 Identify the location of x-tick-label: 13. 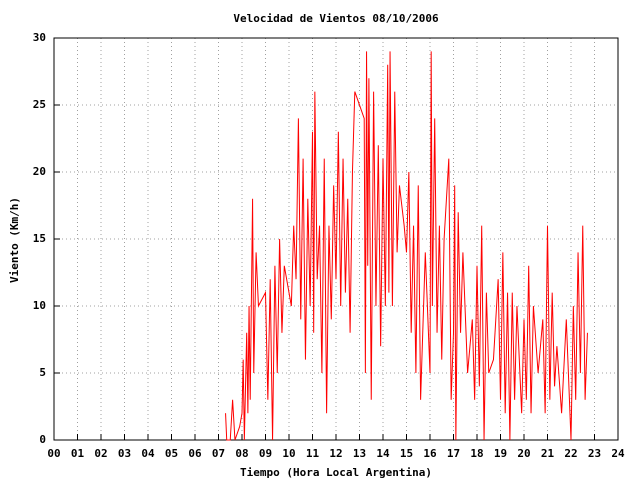
(359, 453).